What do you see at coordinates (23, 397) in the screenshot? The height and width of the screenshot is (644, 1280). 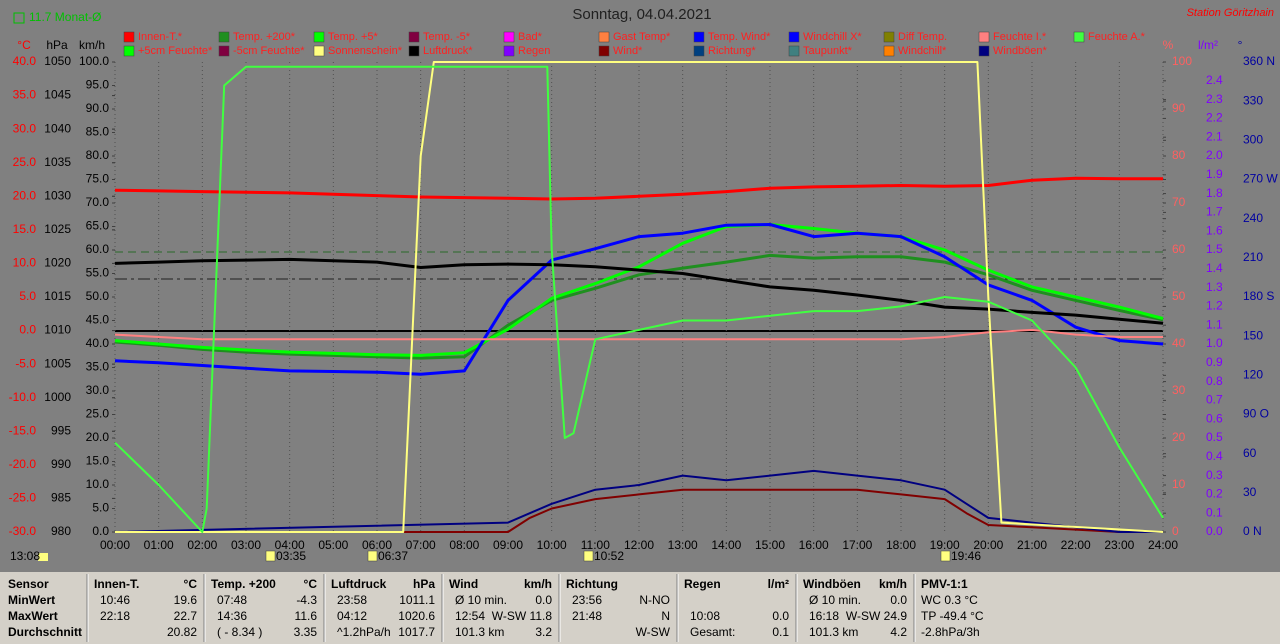 I see `y-tick-label: -10.0` at bounding box center [23, 397].